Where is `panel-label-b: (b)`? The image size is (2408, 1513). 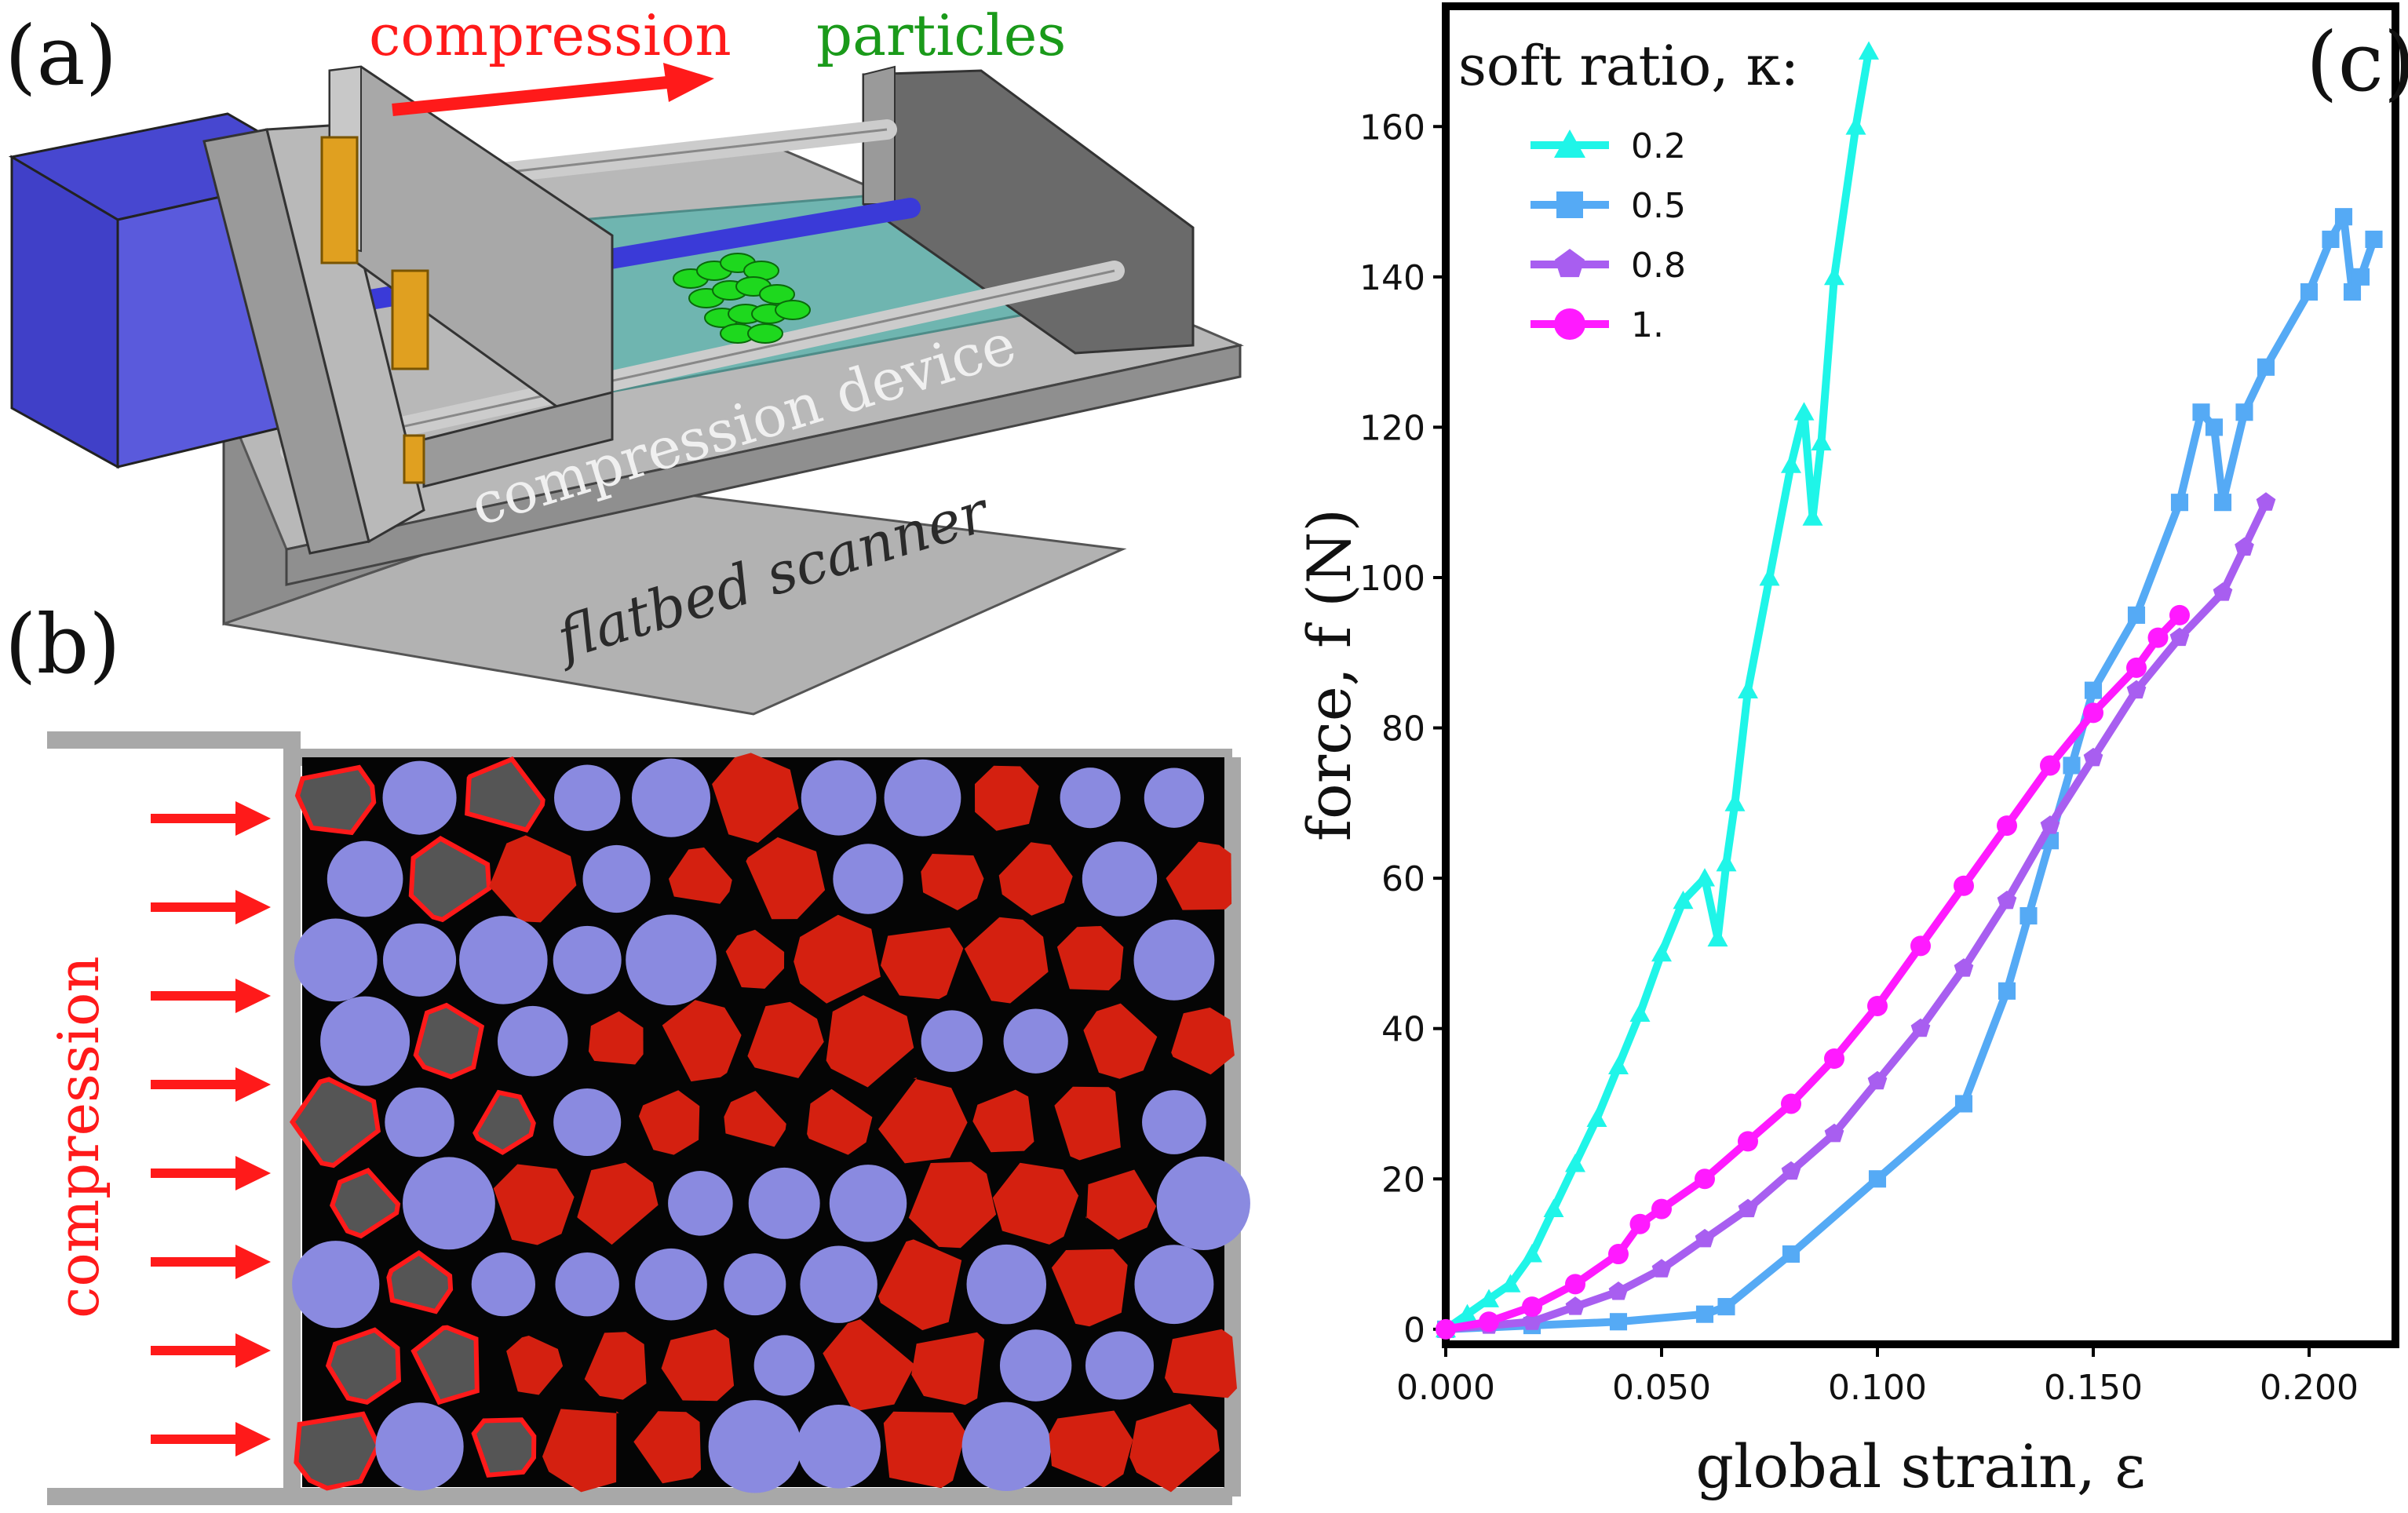
panel-label-b: (b) is located at coordinates (63, 644).